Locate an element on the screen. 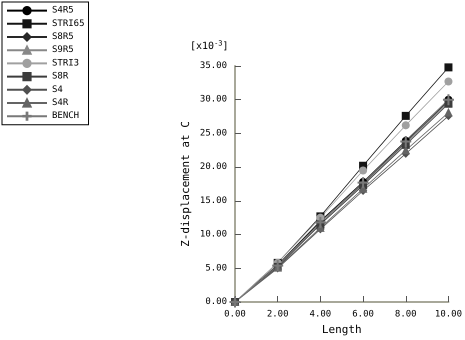  y-tick-label: 25.00 is located at coordinates (213, 133).